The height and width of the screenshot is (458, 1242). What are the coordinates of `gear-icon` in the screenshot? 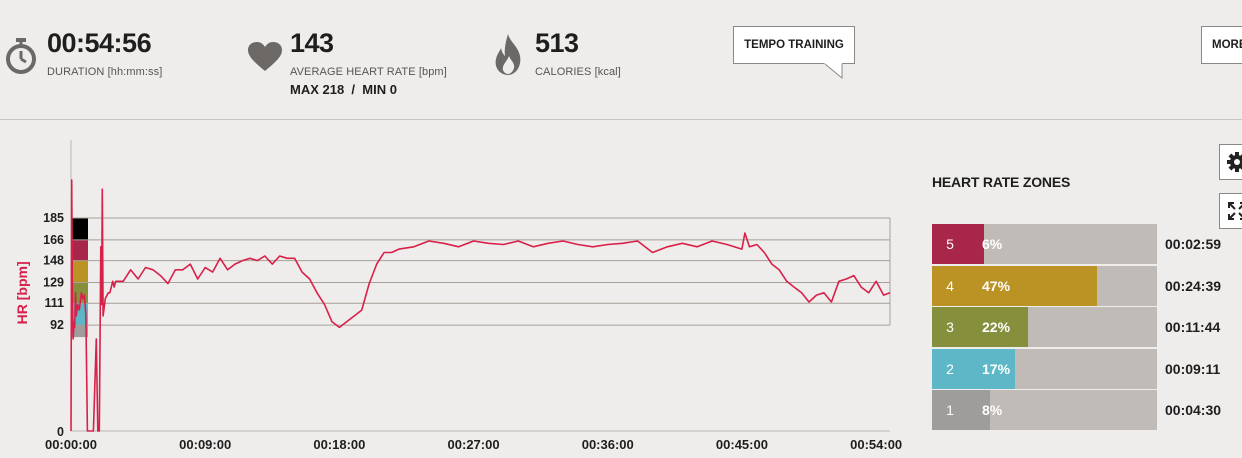 It's located at (1234, 162).